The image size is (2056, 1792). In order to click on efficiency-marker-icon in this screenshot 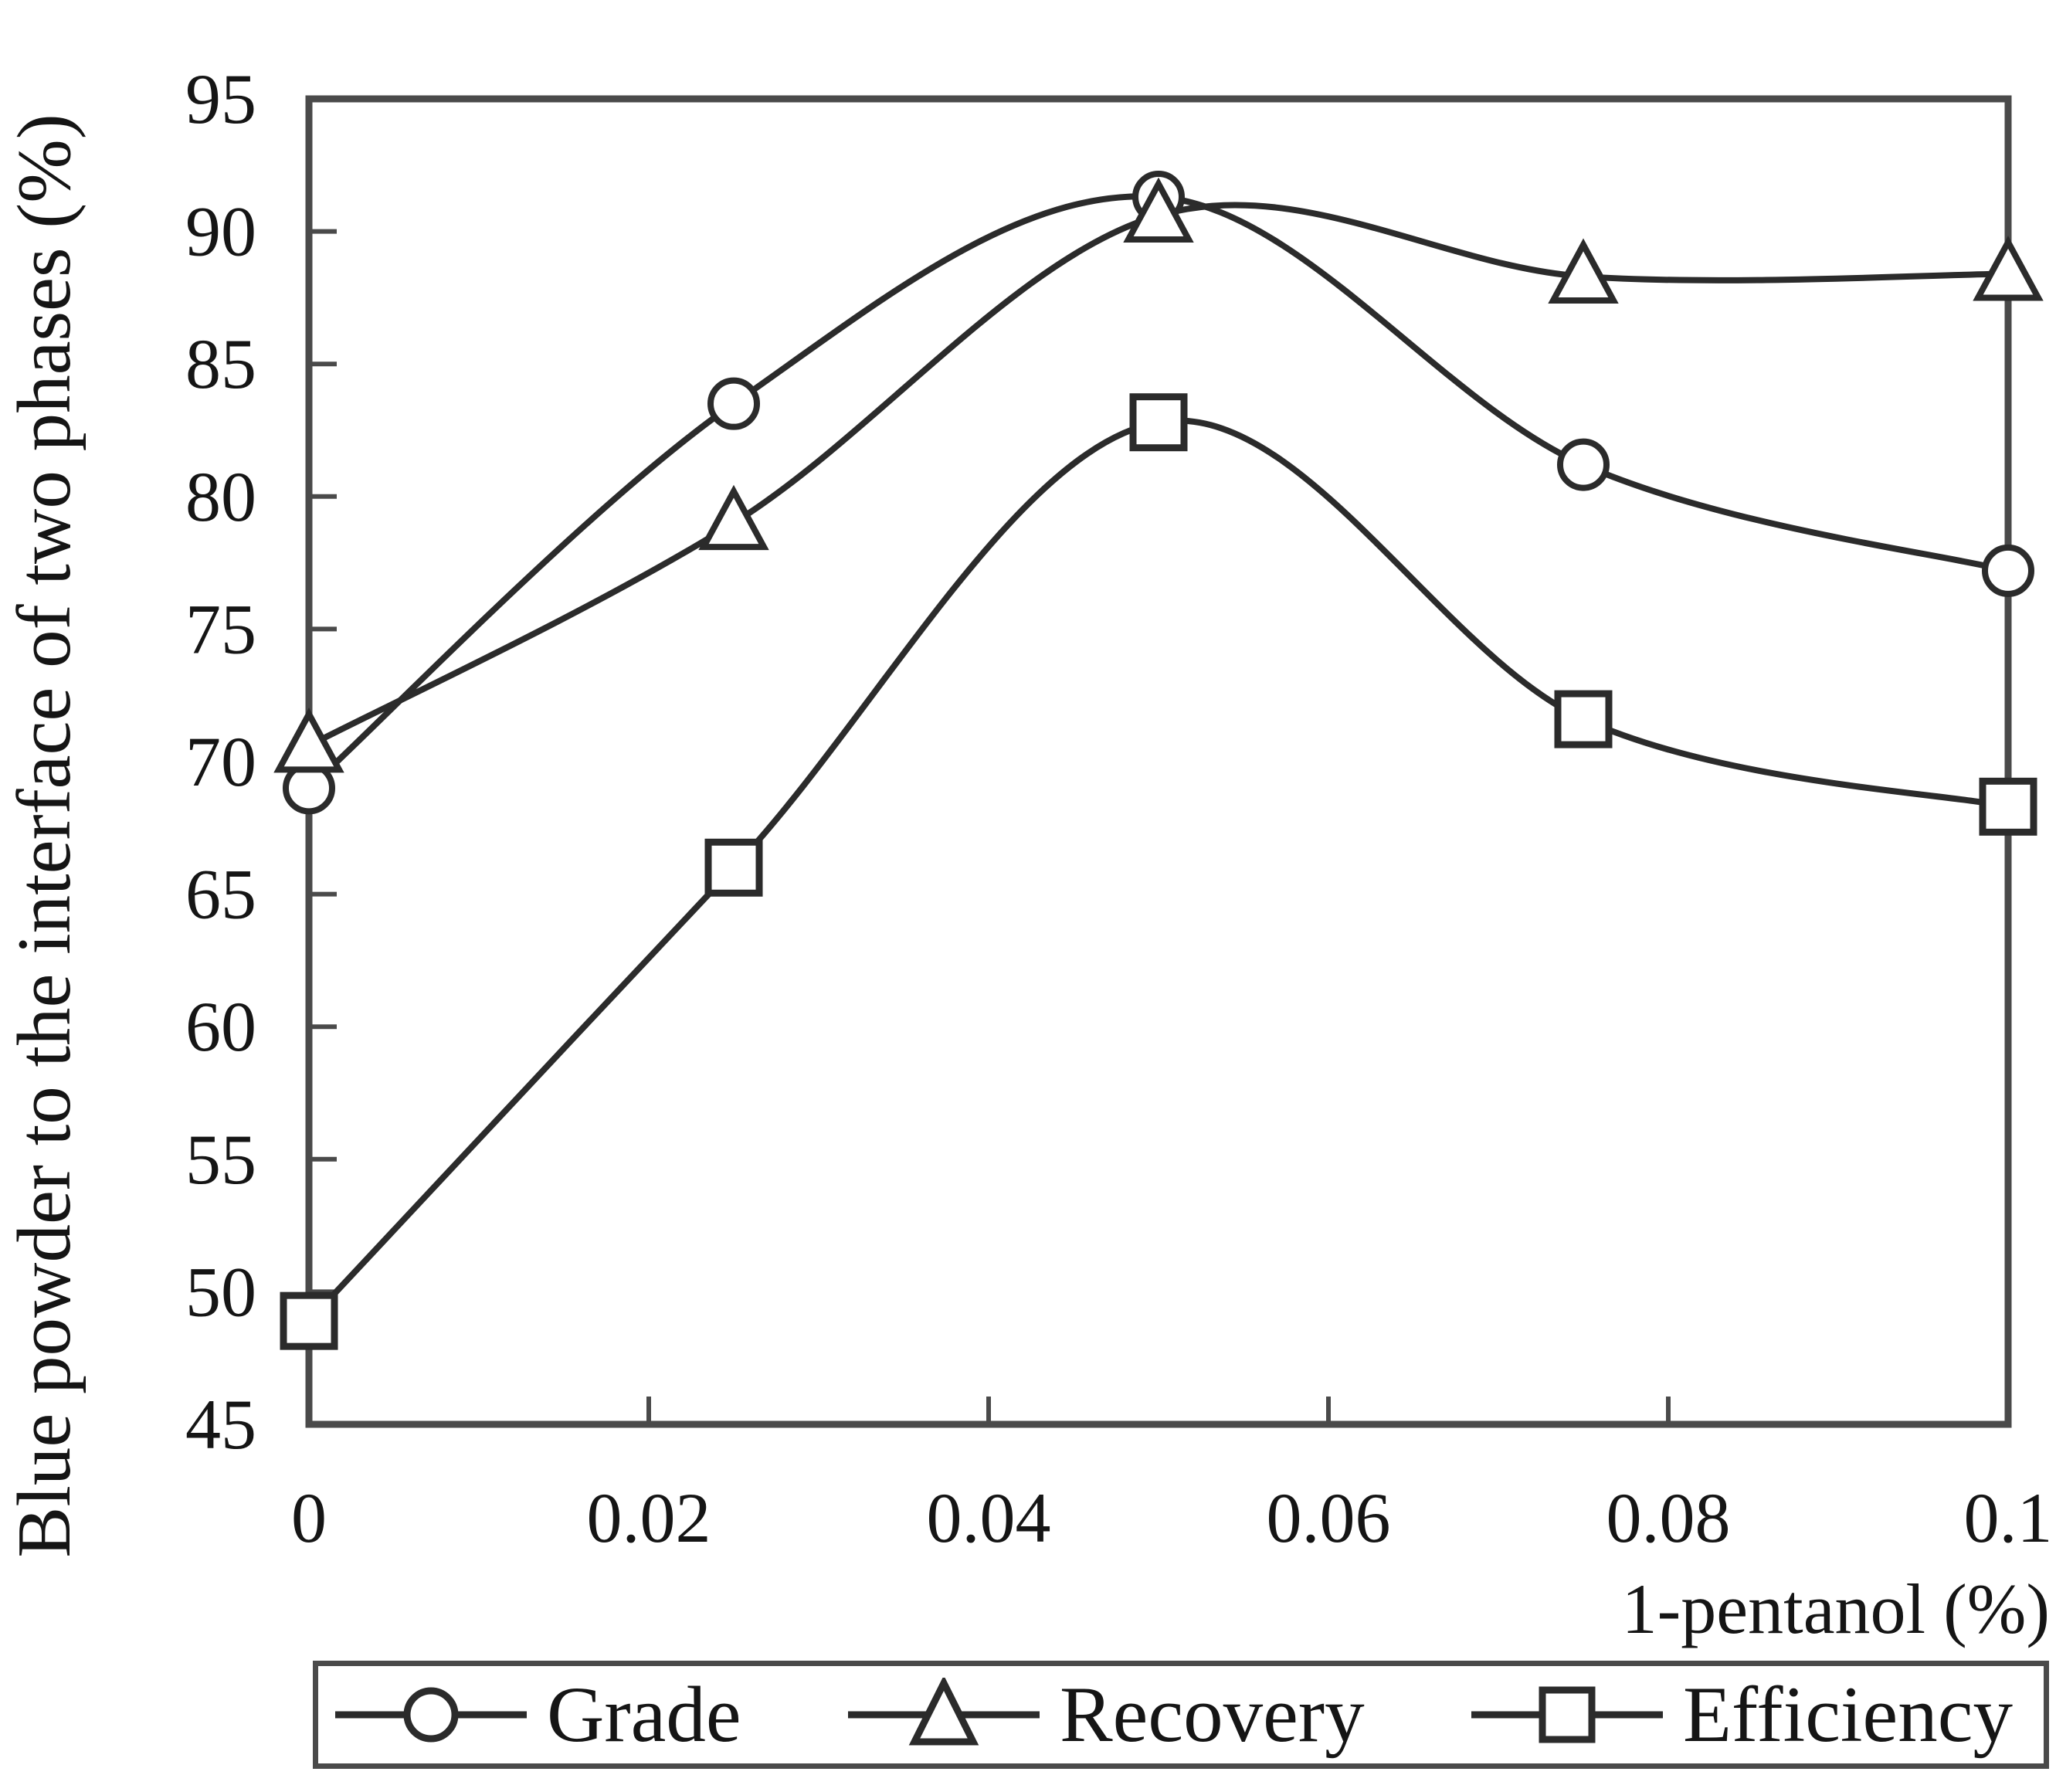, I will do `click(1567, 1715)`.